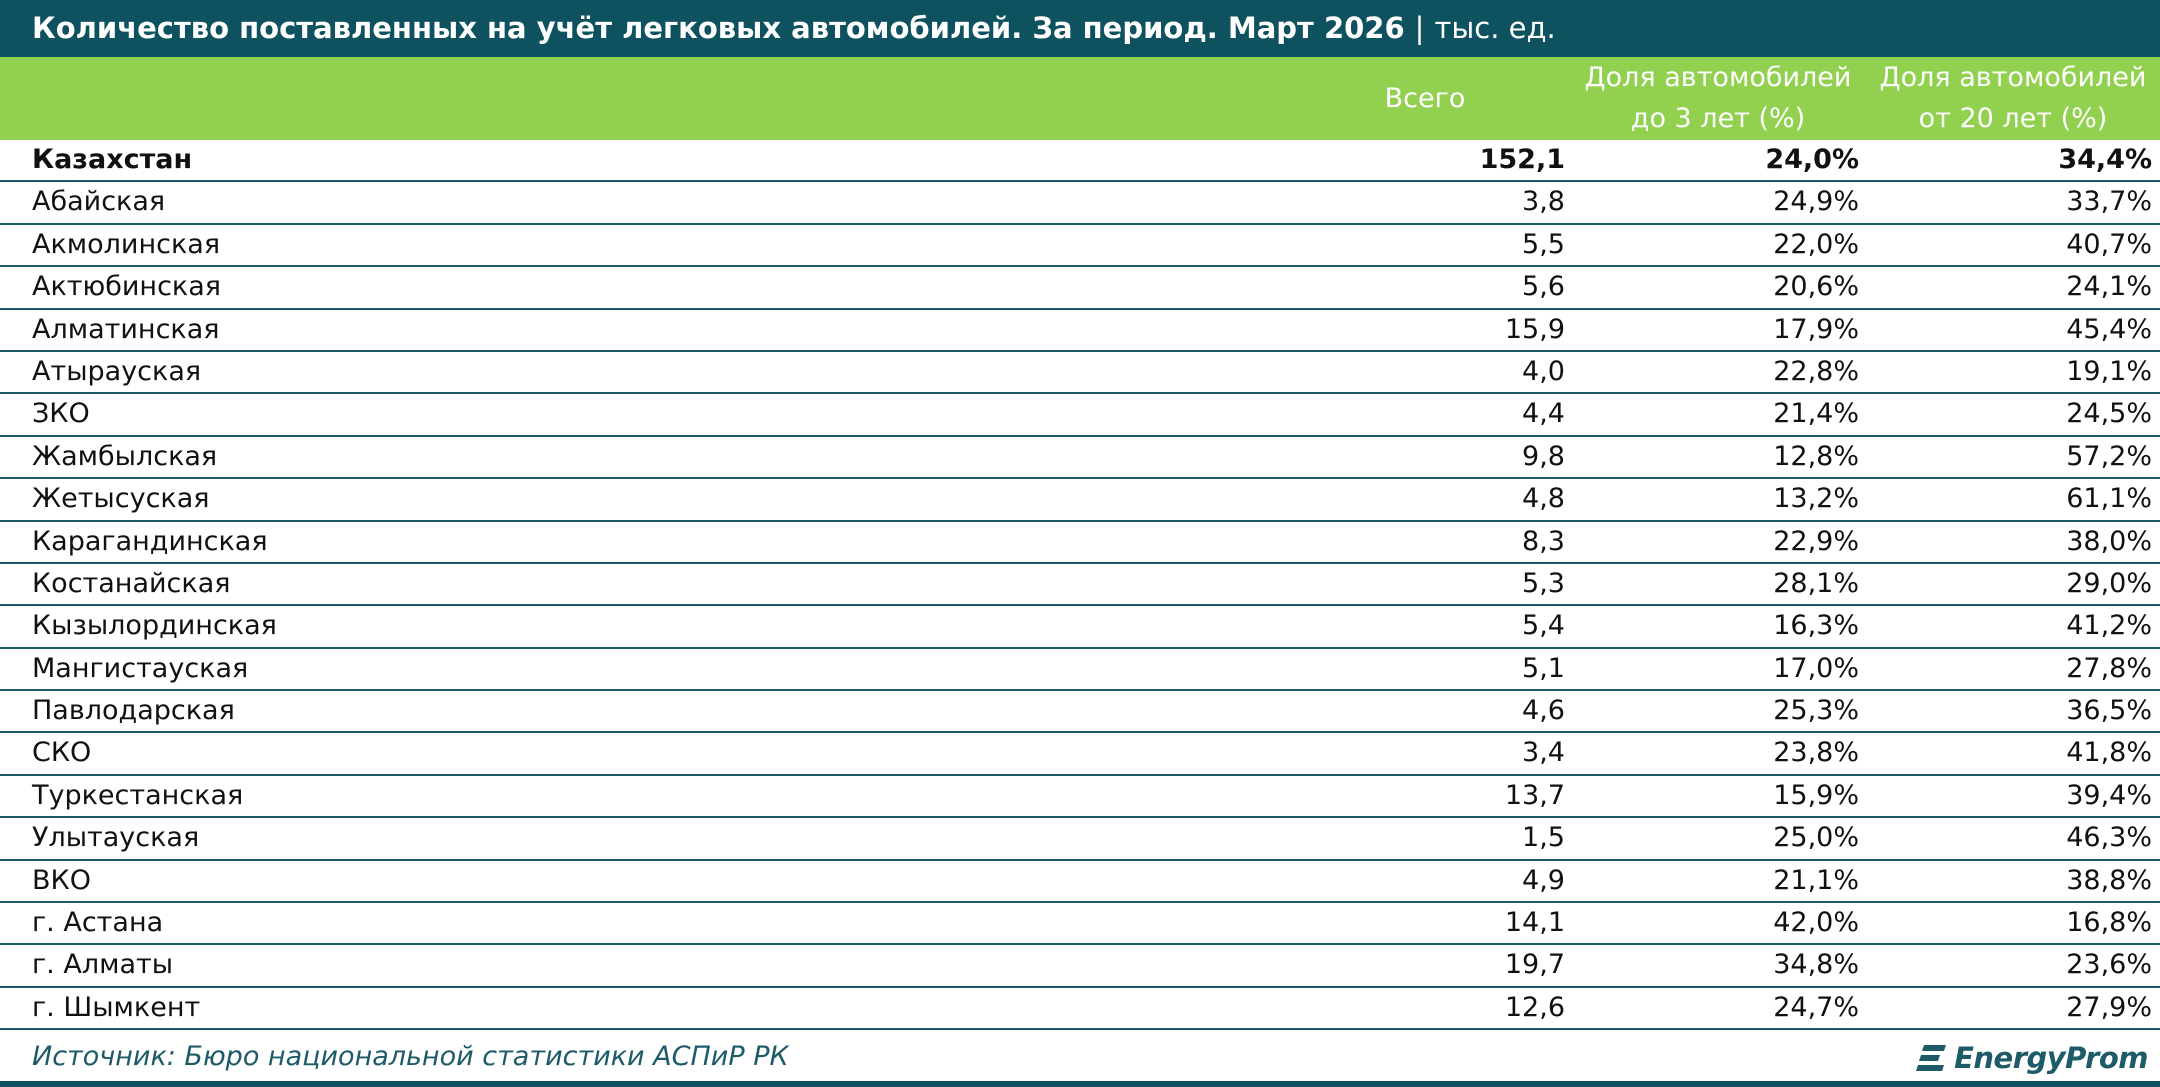 The image size is (2160, 1087). I want to click on row-value-under3: 22,8%, so click(1816, 371).